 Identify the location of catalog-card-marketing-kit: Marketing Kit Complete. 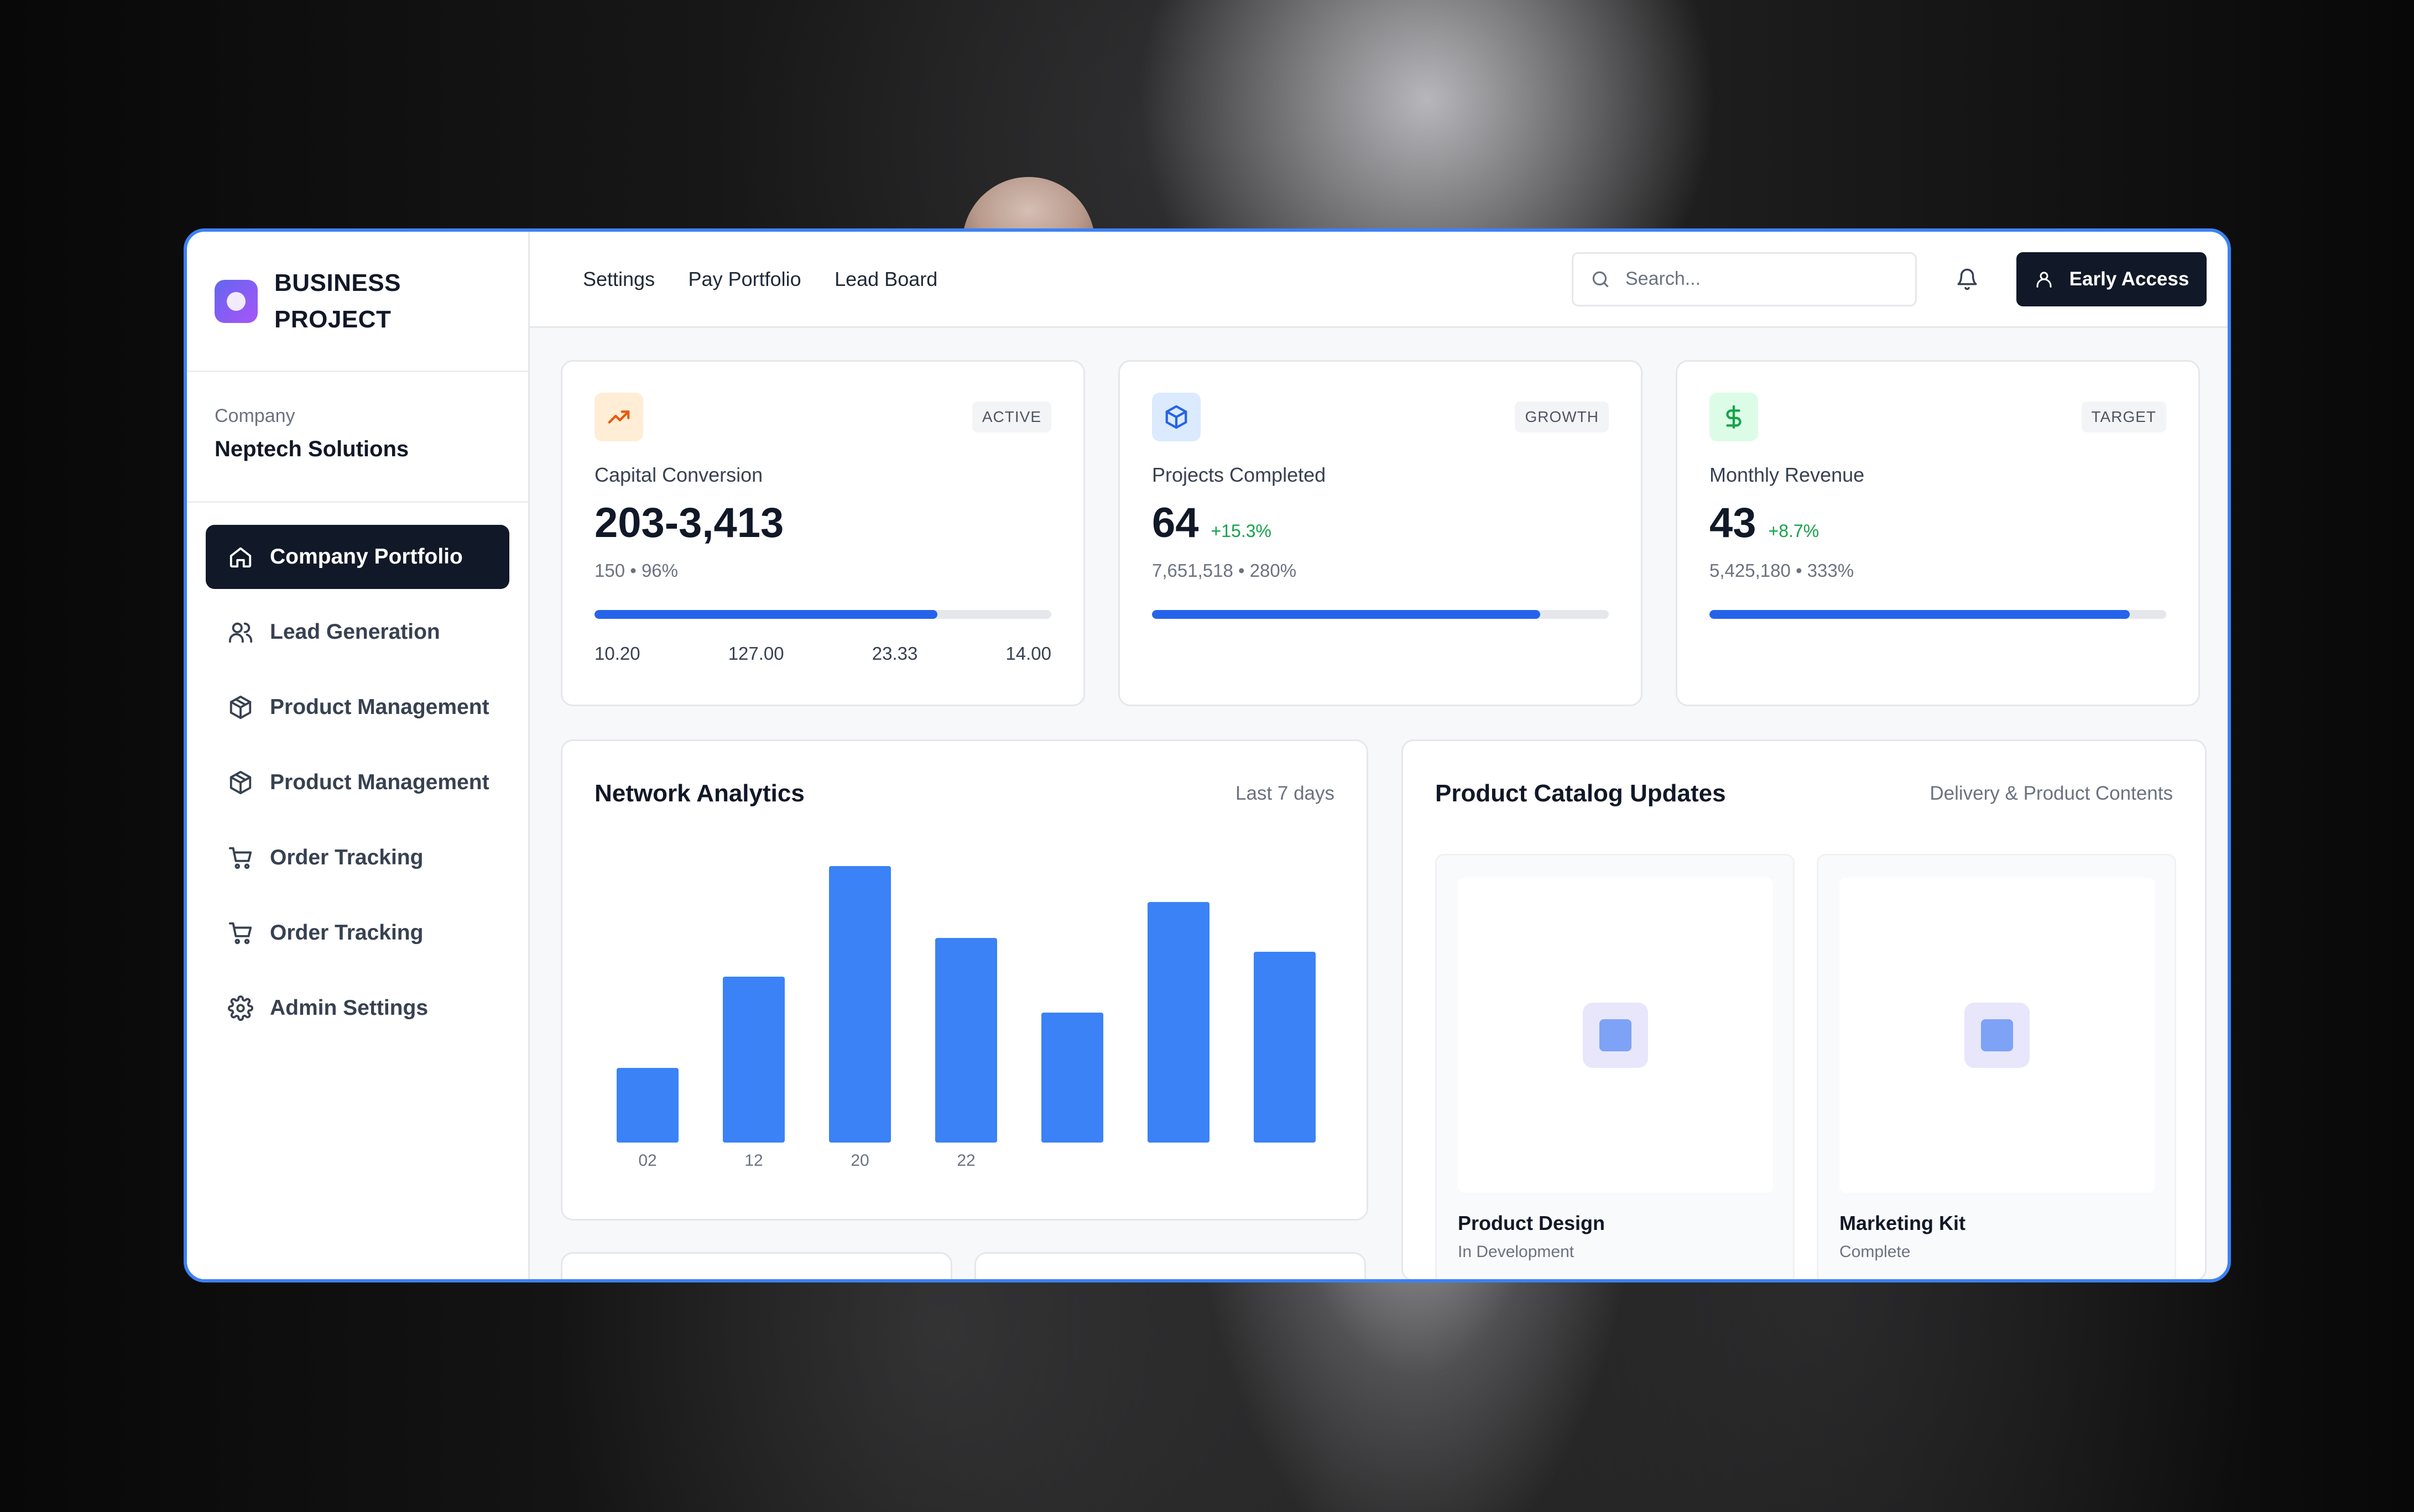
(1996, 1066).